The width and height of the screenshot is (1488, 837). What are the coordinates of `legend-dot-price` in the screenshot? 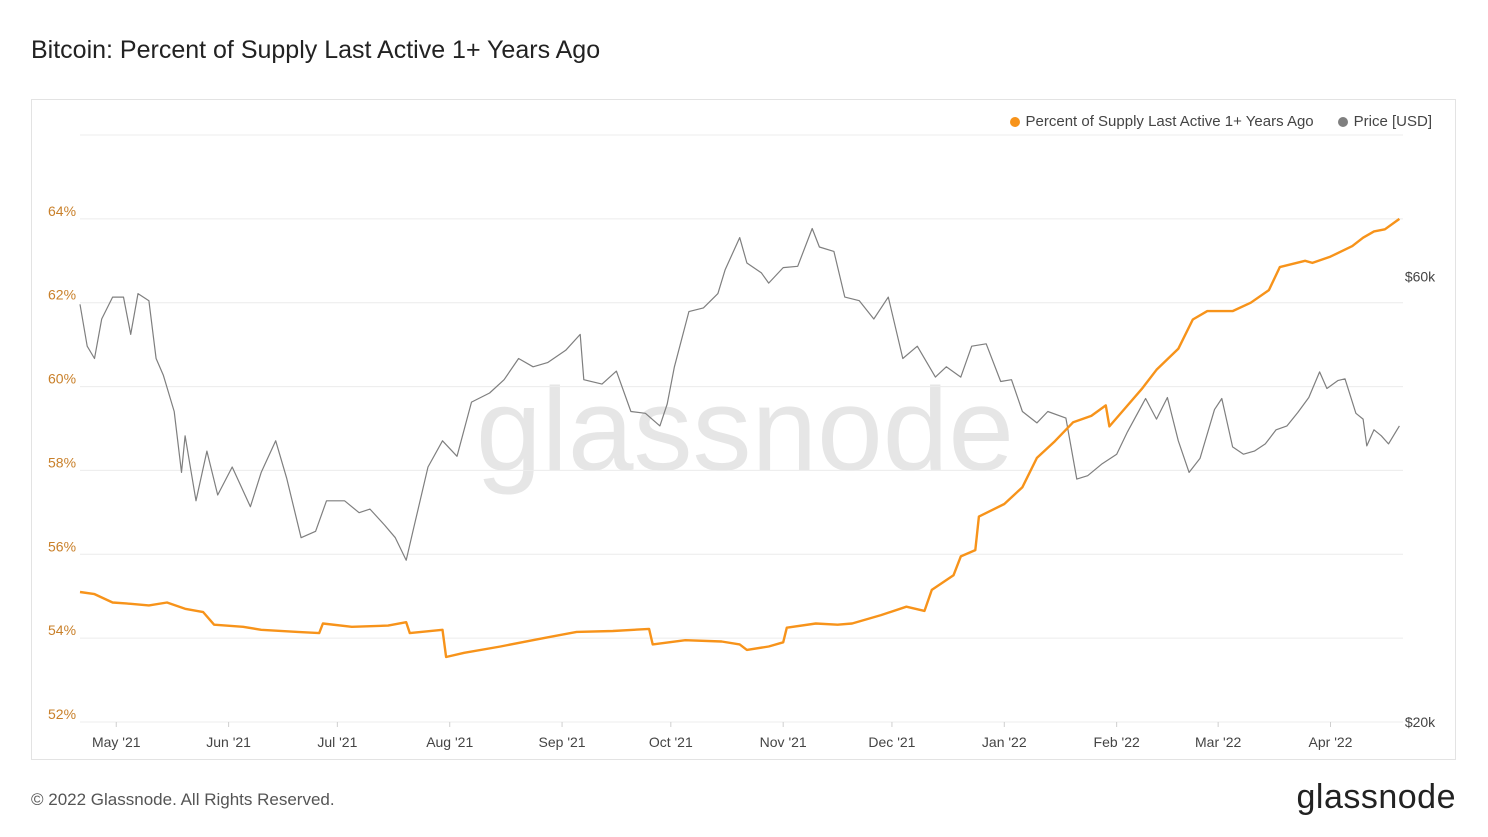 It's located at (1342, 121).